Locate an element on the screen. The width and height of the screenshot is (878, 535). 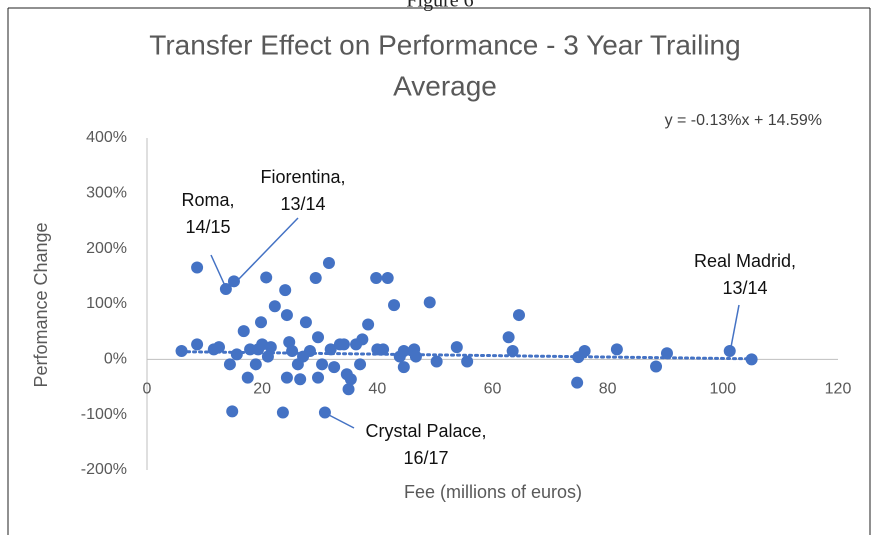
annotation-text: Roma, is located at coordinates (207, 200).